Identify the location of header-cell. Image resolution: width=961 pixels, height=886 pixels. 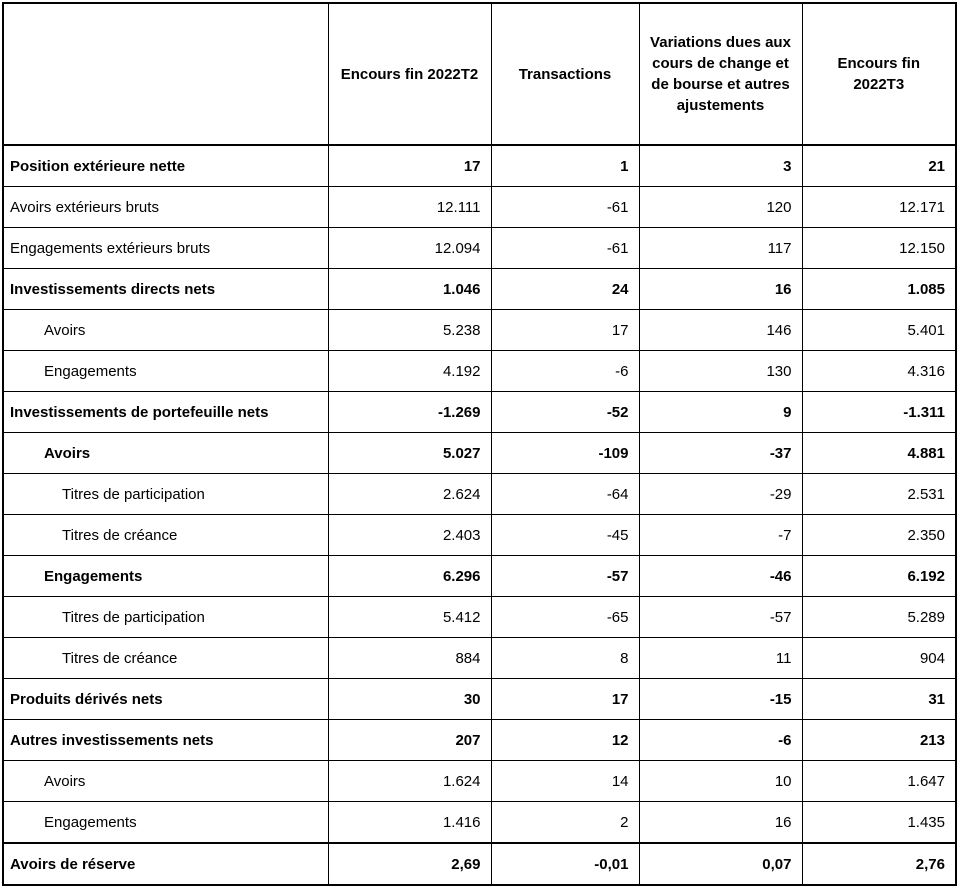
(165, 74).